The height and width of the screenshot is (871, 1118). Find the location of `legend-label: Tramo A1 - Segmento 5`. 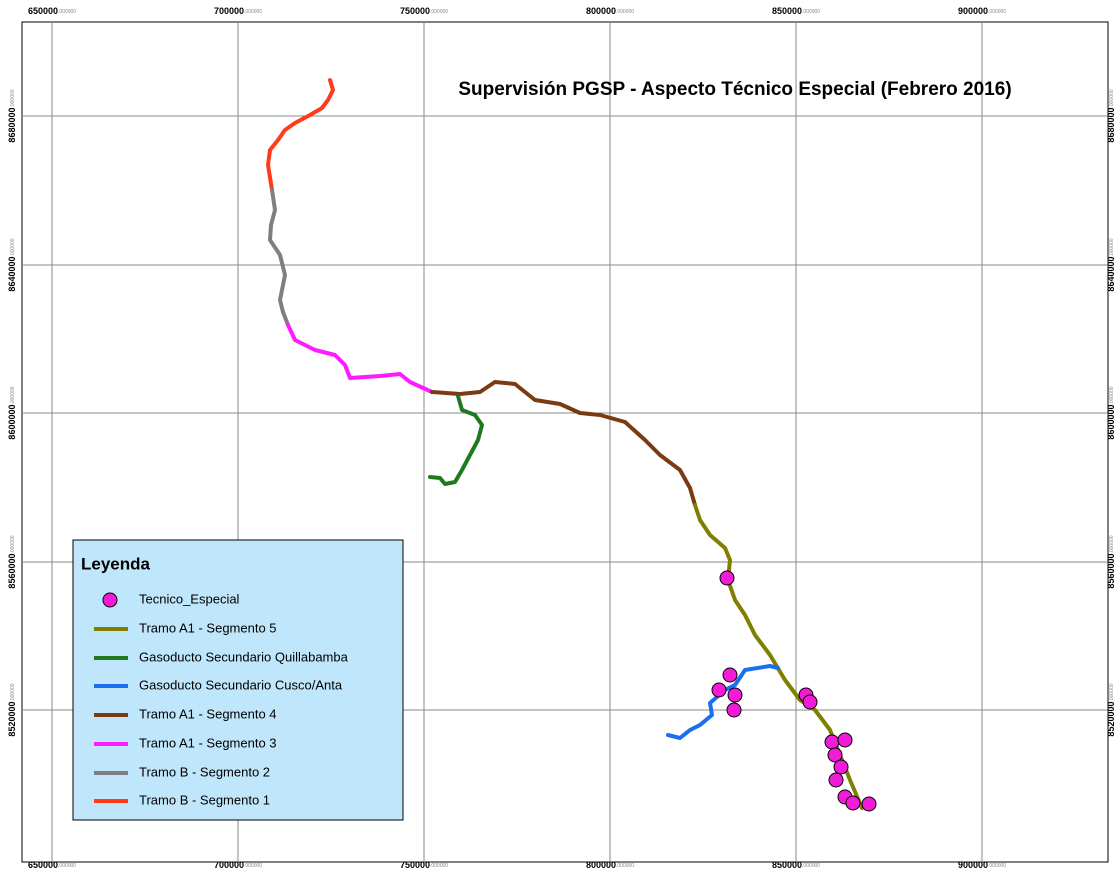

legend-label: Tramo A1 - Segmento 5 is located at coordinates (208, 627).